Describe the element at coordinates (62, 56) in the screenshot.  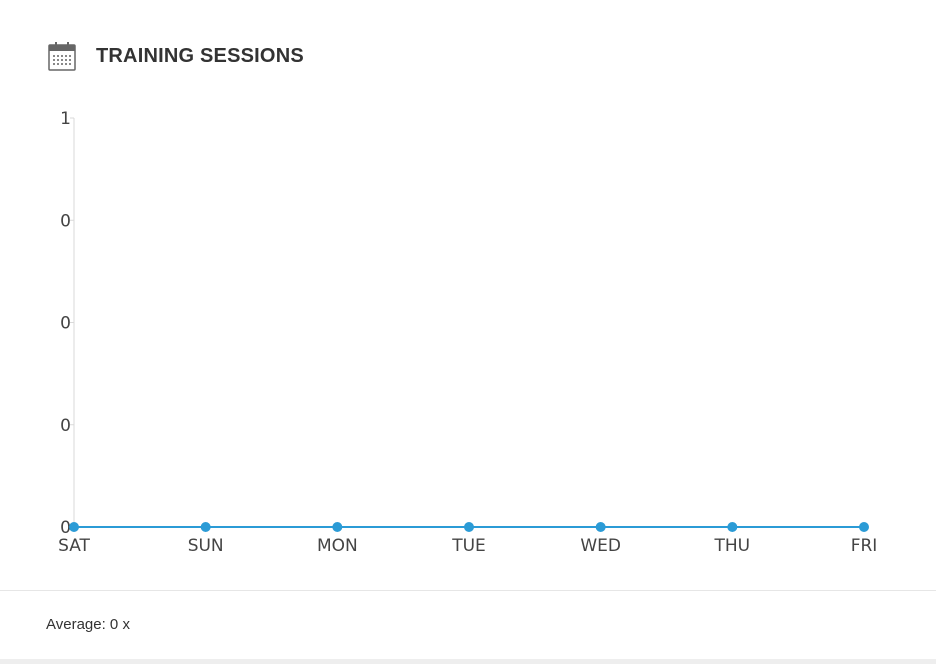
I see `calendar-icon` at that location.